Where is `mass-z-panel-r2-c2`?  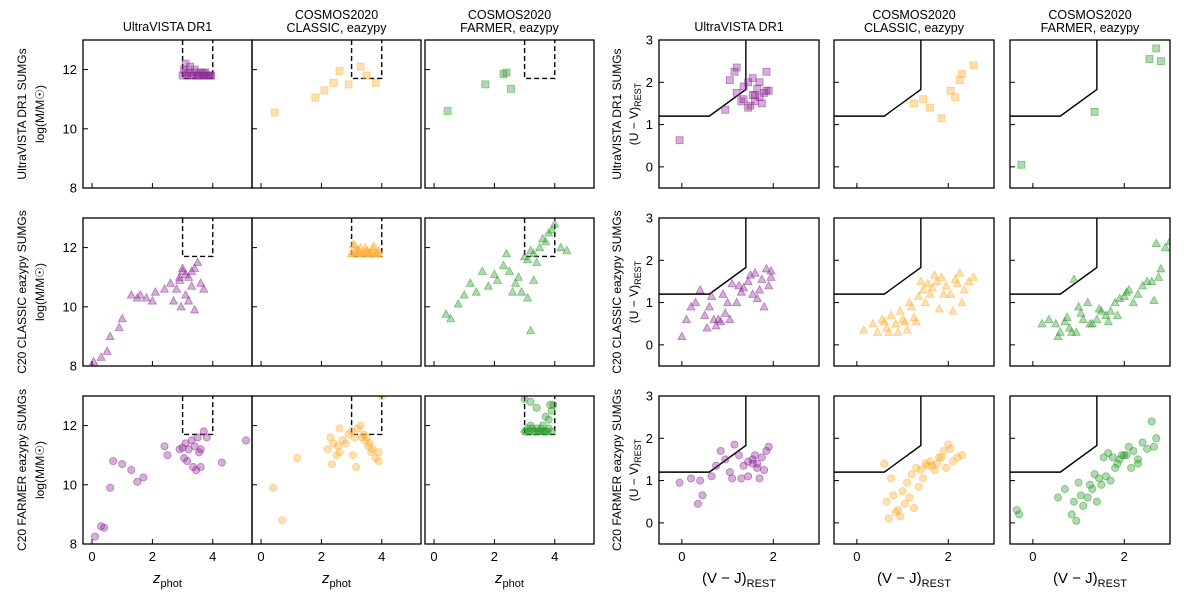
mass-z-panel-r2-c2 is located at coordinates (336, 292).